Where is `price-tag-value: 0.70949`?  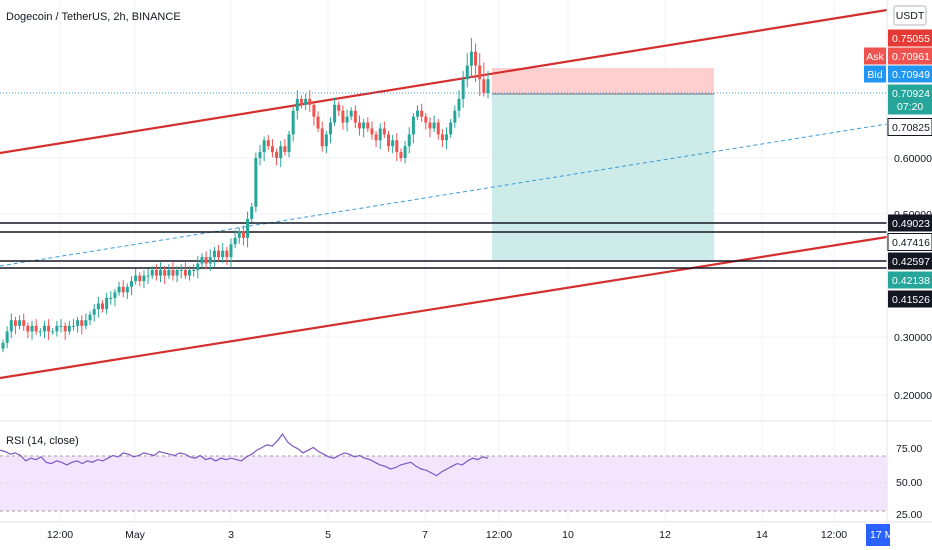
price-tag-value: 0.70949 is located at coordinates (911, 75).